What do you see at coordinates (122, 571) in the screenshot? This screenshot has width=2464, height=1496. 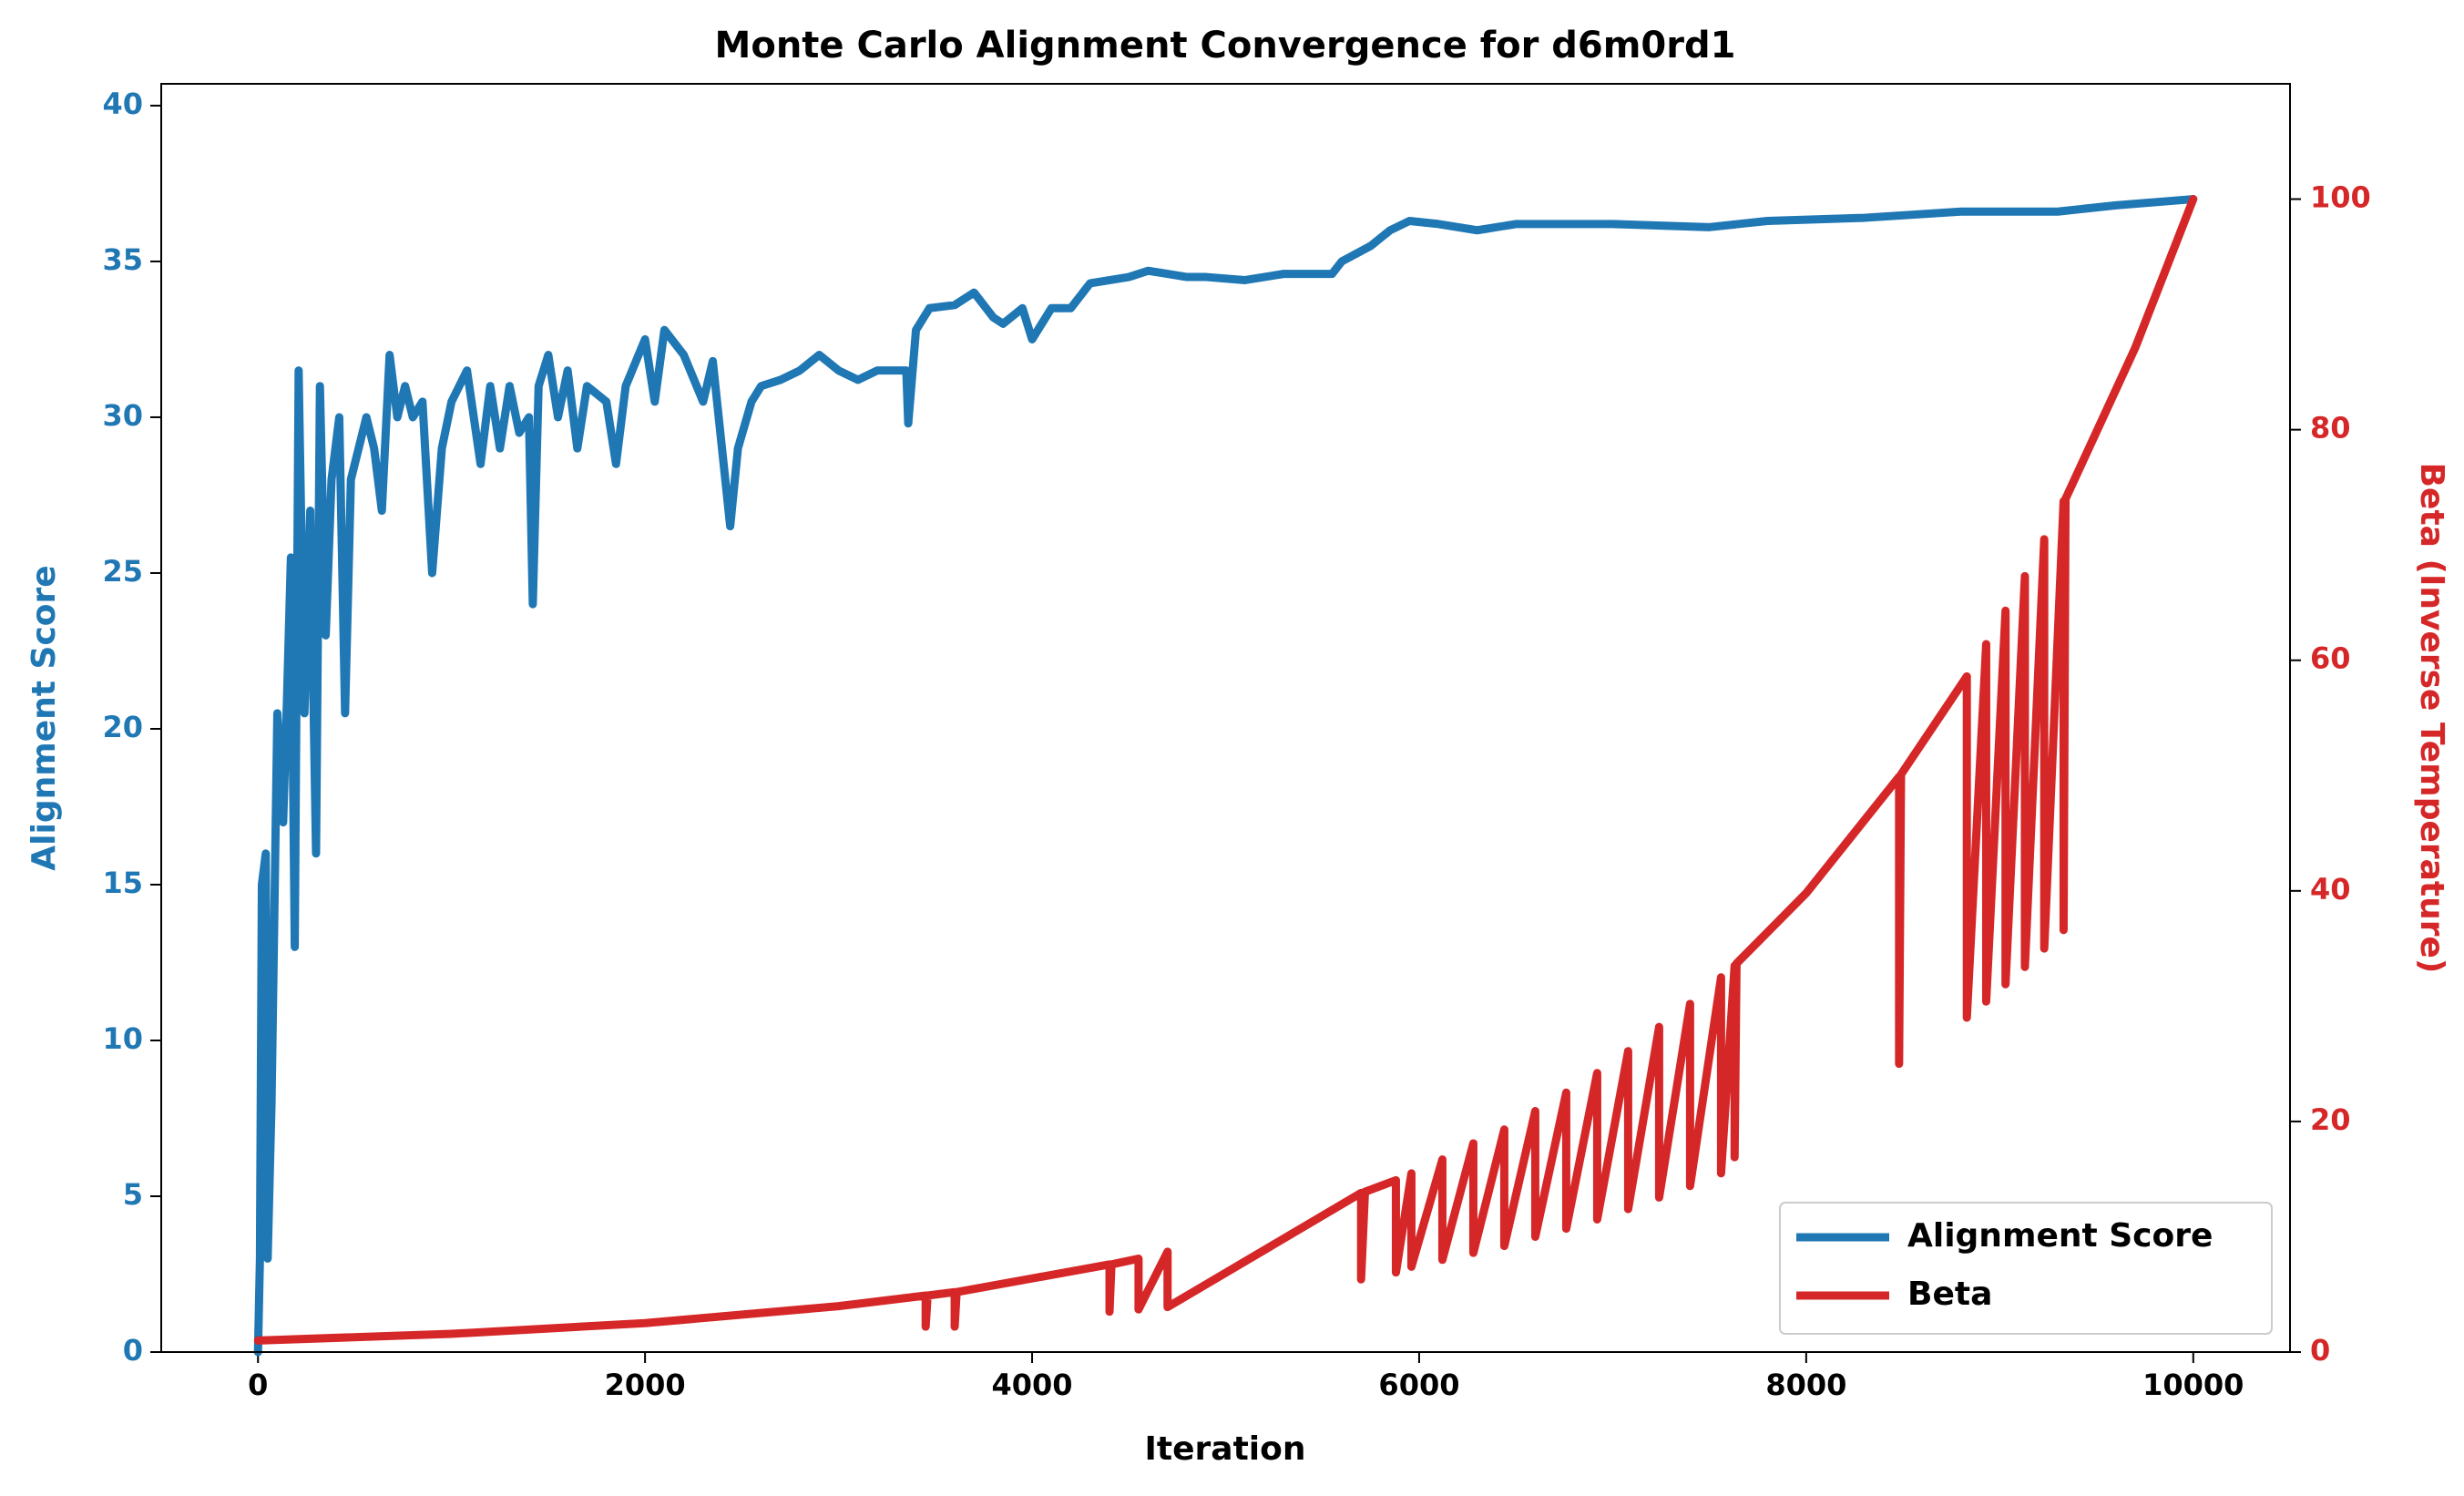 I see `y-tick-label: 25` at bounding box center [122, 571].